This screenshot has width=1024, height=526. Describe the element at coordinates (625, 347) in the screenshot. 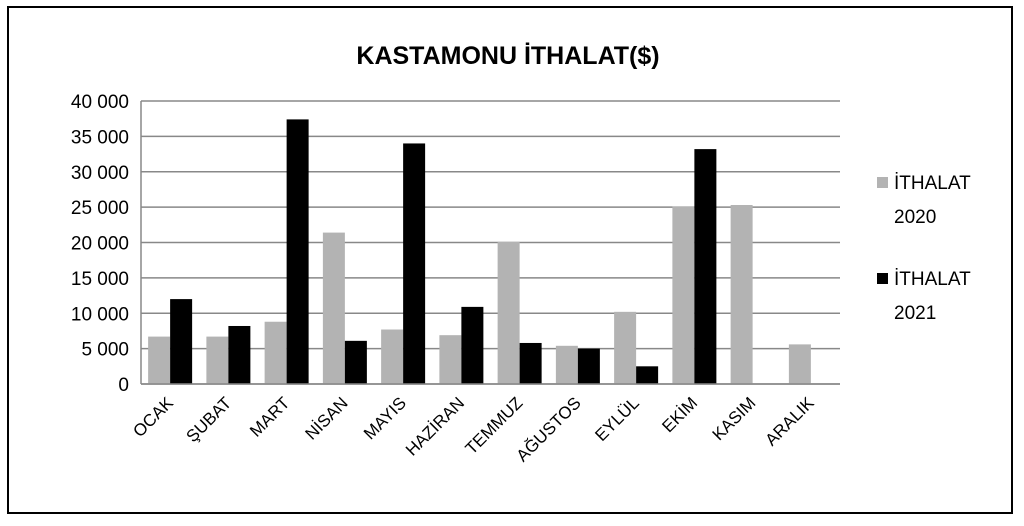

I see `bar-2020-eylül` at that location.